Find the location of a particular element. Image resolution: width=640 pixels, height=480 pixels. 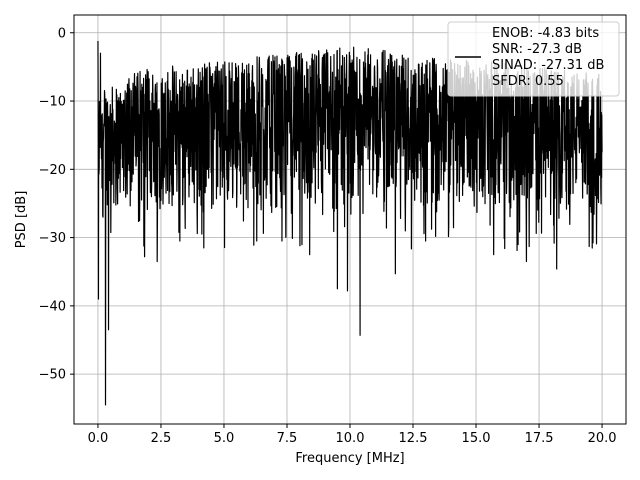

y-tick-label: −30 is located at coordinates (52, 238).